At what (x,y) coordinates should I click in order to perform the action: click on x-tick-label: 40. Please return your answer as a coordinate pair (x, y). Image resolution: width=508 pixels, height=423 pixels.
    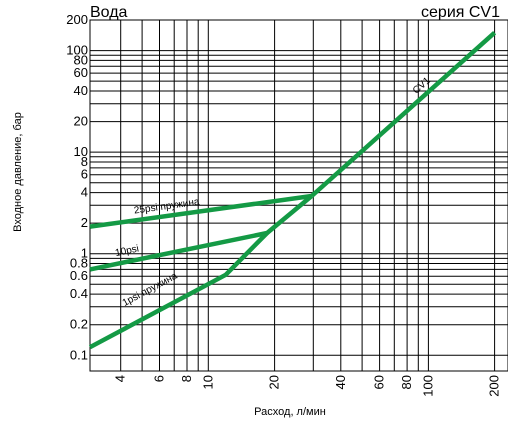
    Looking at the image, I should click on (340, 382).